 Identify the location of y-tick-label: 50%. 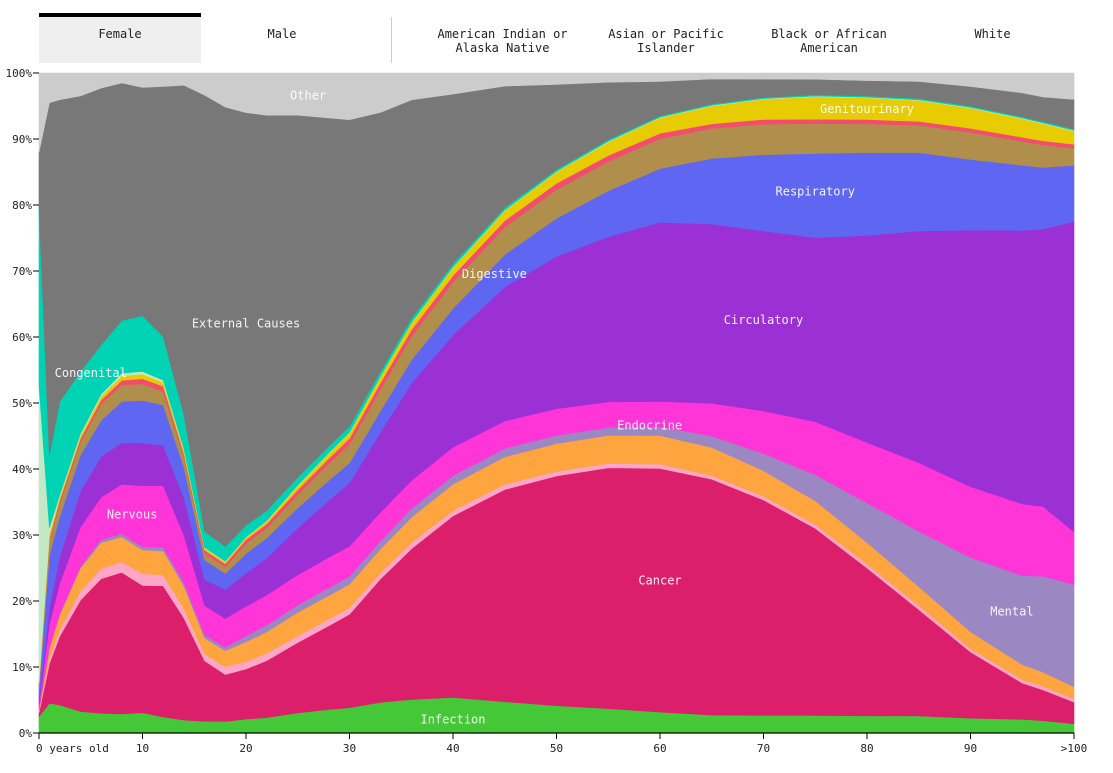
(22, 403).